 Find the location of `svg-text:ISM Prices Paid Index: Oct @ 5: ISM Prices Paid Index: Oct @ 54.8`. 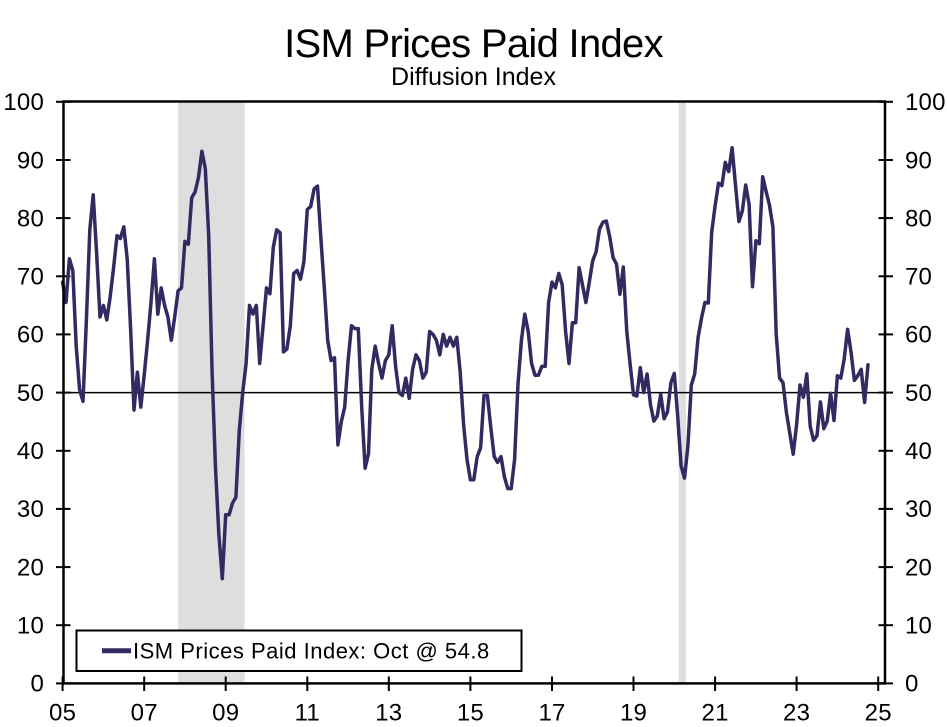

svg-text:ISM Prices Paid Index: Oct @ 5: ISM Prices Paid Index: Oct @ 54.8 is located at coordinates (311, 651).